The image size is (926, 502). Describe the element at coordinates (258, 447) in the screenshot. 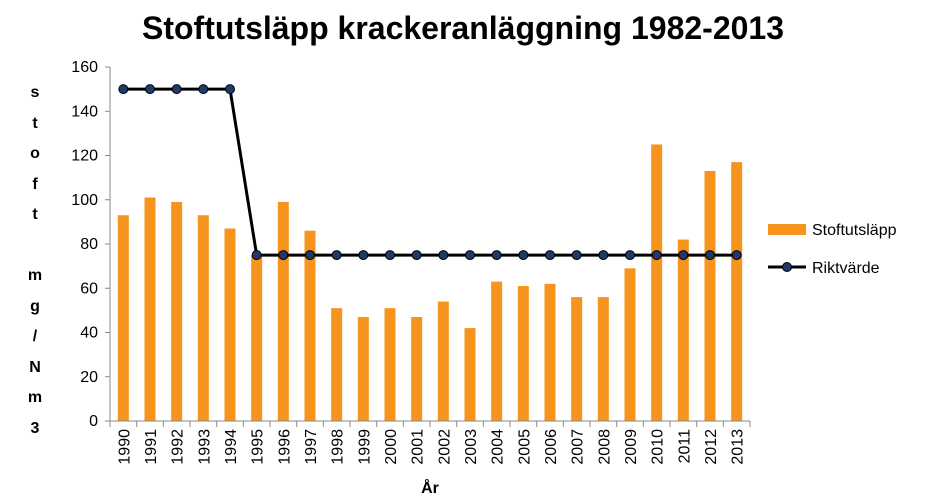

I see `x-tick-label: 1995` at that location.